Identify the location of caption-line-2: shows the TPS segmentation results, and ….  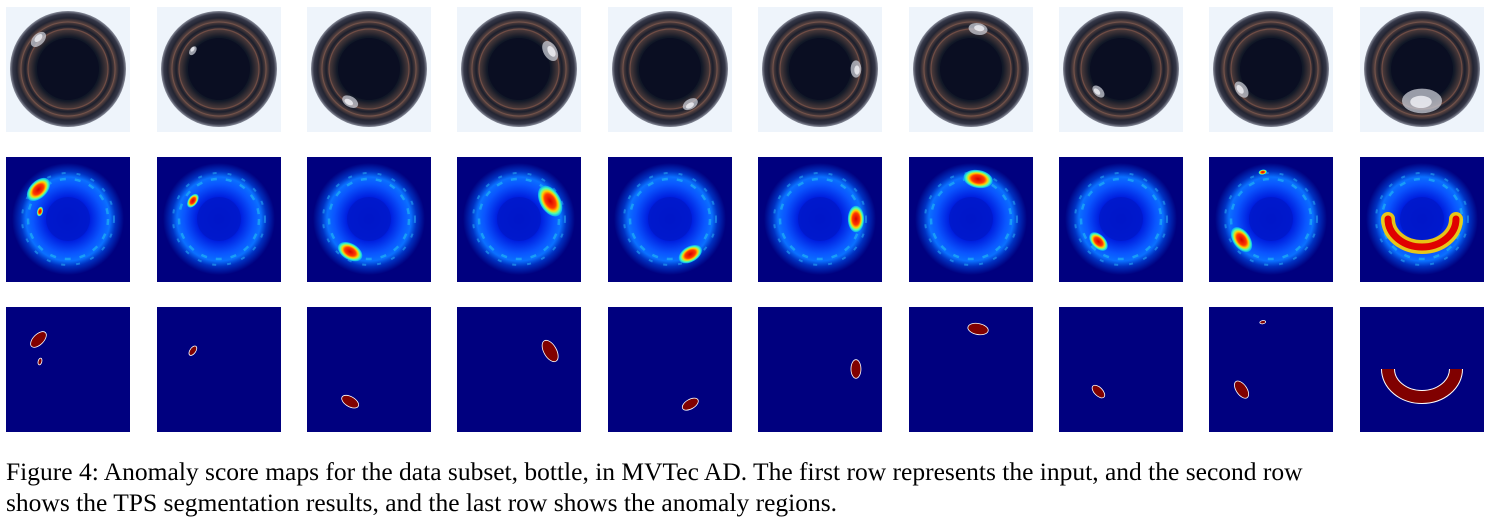
(422, 502).